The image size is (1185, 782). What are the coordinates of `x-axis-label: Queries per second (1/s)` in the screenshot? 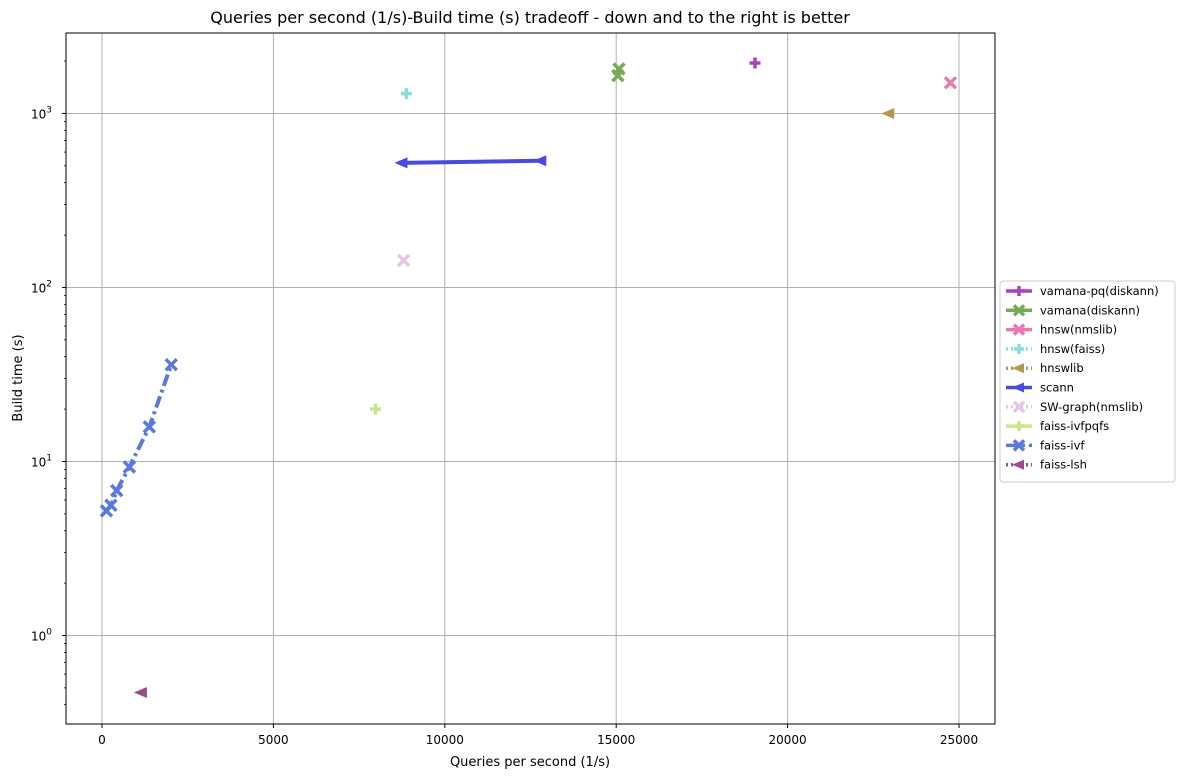 It's located at (530, 762).